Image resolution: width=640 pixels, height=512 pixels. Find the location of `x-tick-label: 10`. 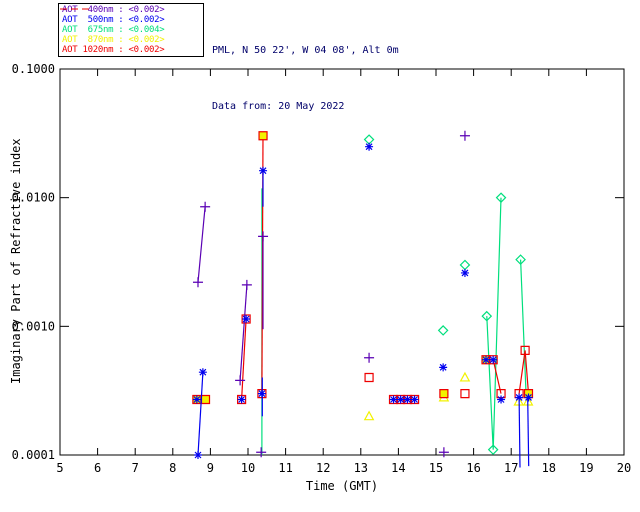

x-tick-label: 10 is located at coordinates (248, 468).